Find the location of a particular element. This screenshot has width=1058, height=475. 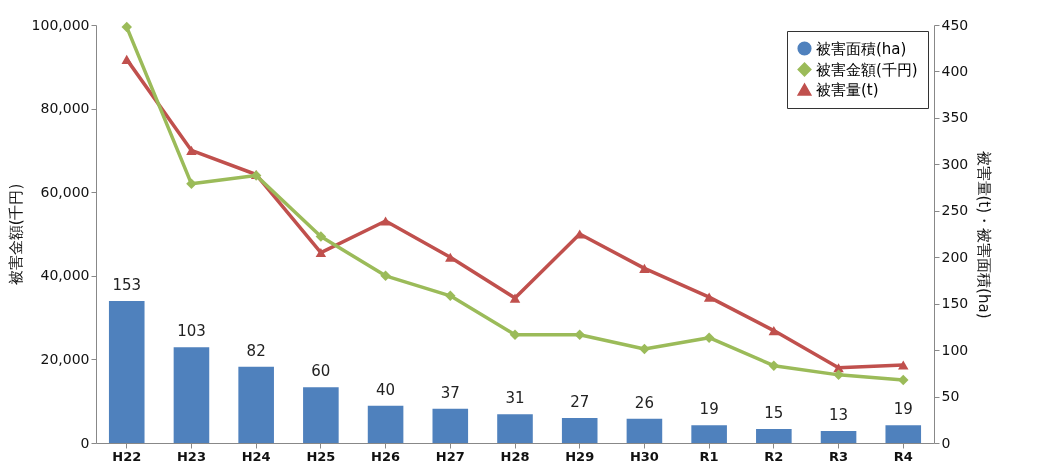

x-tick-label: H24 is located at coordinates (256, 456).